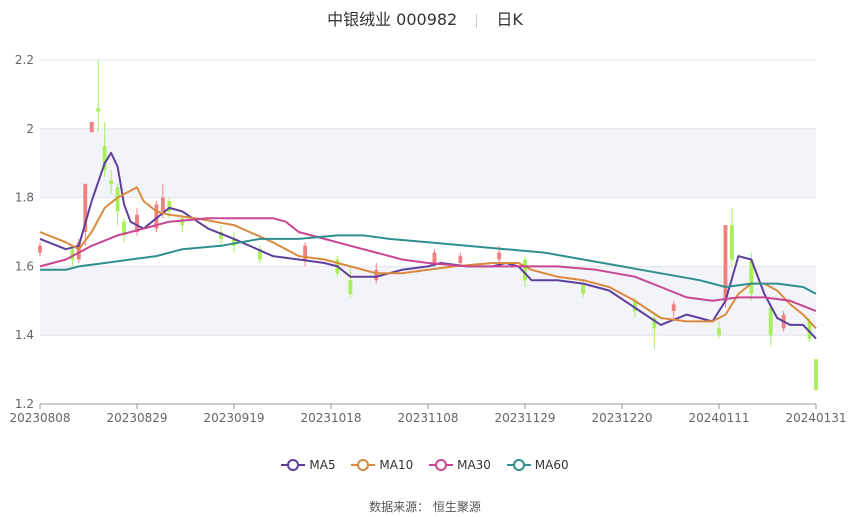 This screenshot has height=517, width=850. I want to click on x-tick-label: 20230808, so click(39, 418).